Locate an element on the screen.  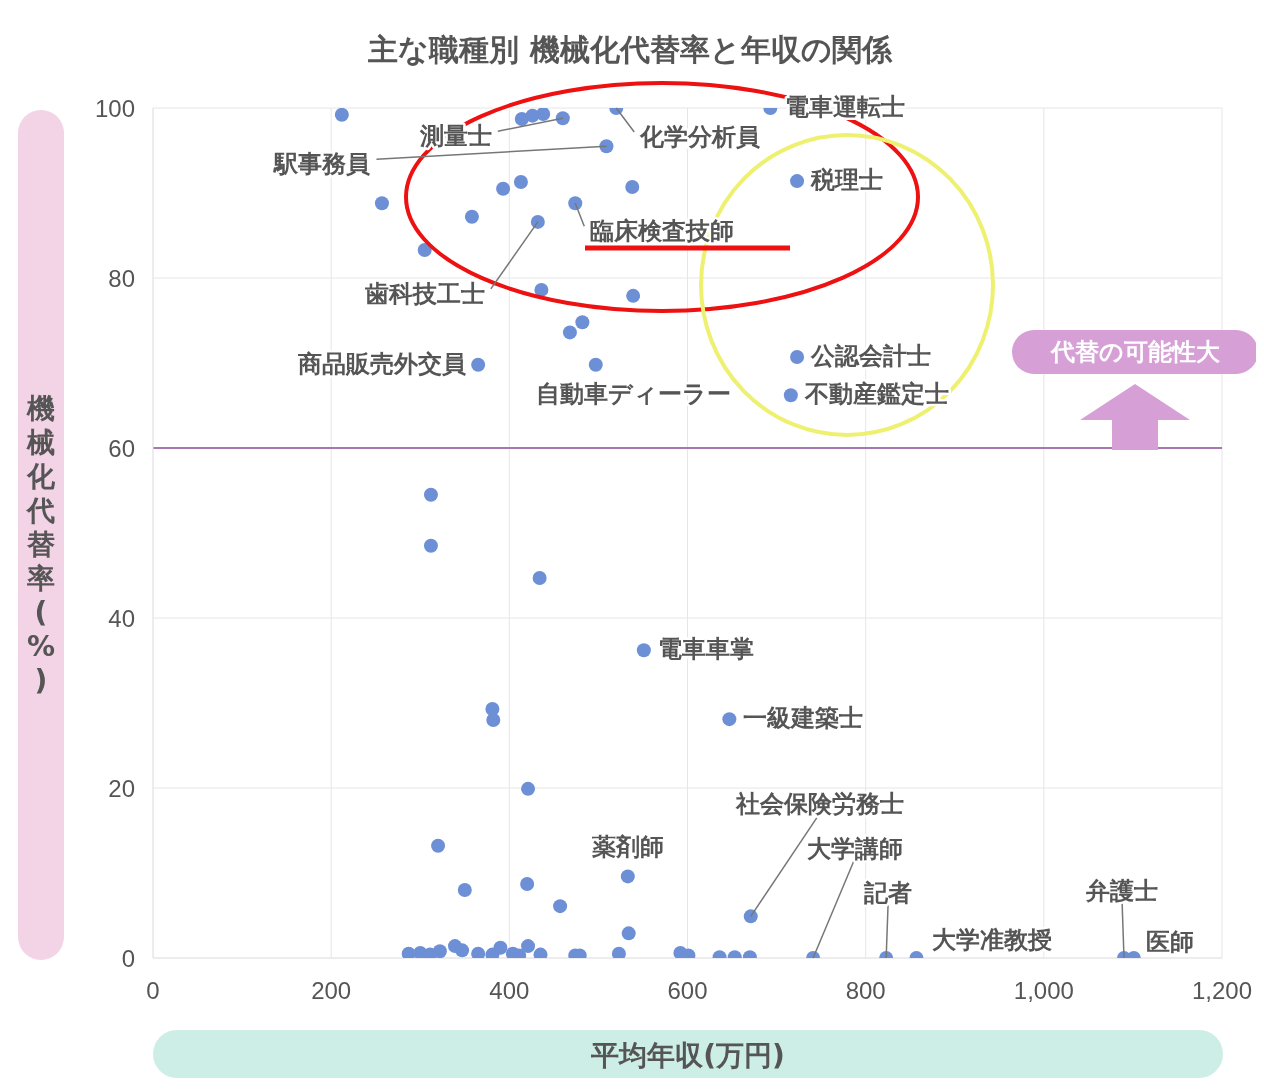
annotation: 自動車ディーラー is located at coordinates (634, 393).